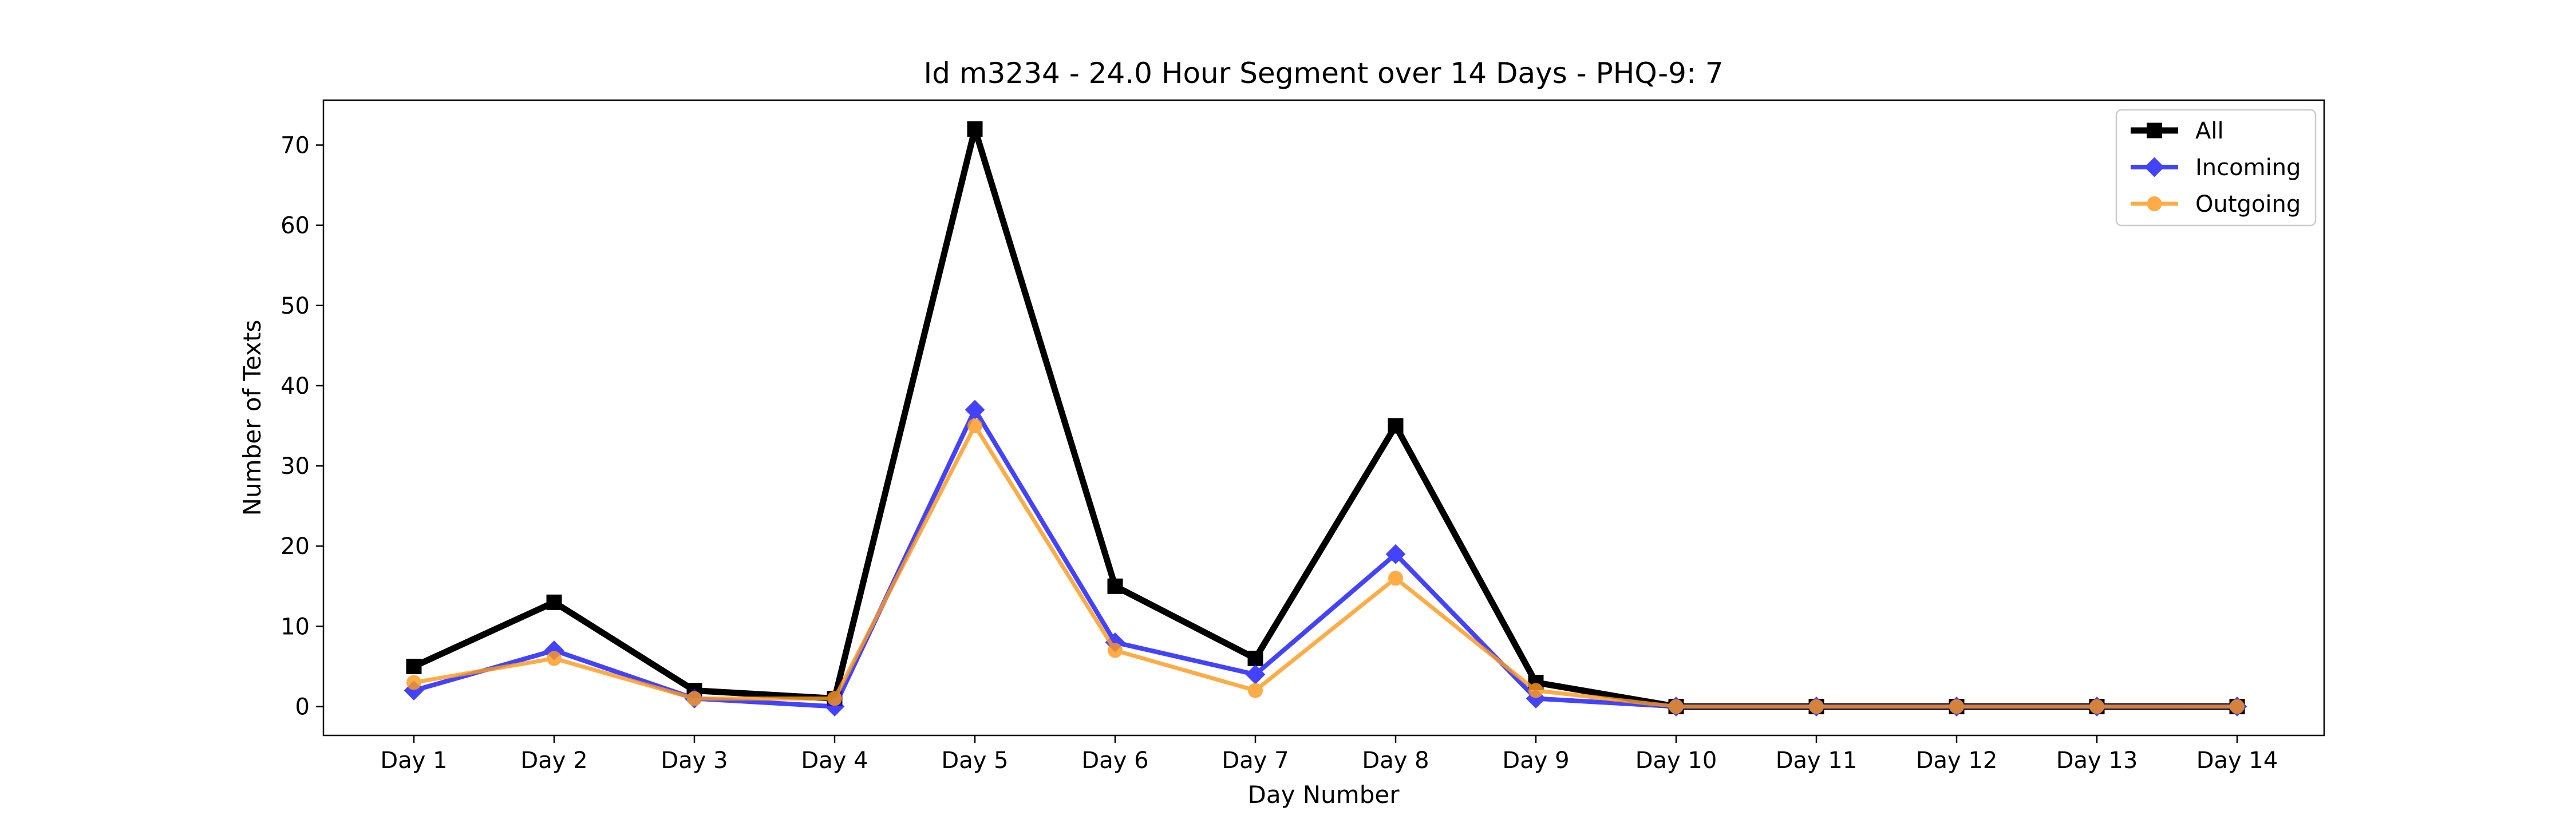 Image resolution: width=2576 pixels, height=827 pixels. What do you see at coordinates (1255, 760) in the screenshot?
I see `x-tick-label: Day 7` at bounding box center [1255, 760].